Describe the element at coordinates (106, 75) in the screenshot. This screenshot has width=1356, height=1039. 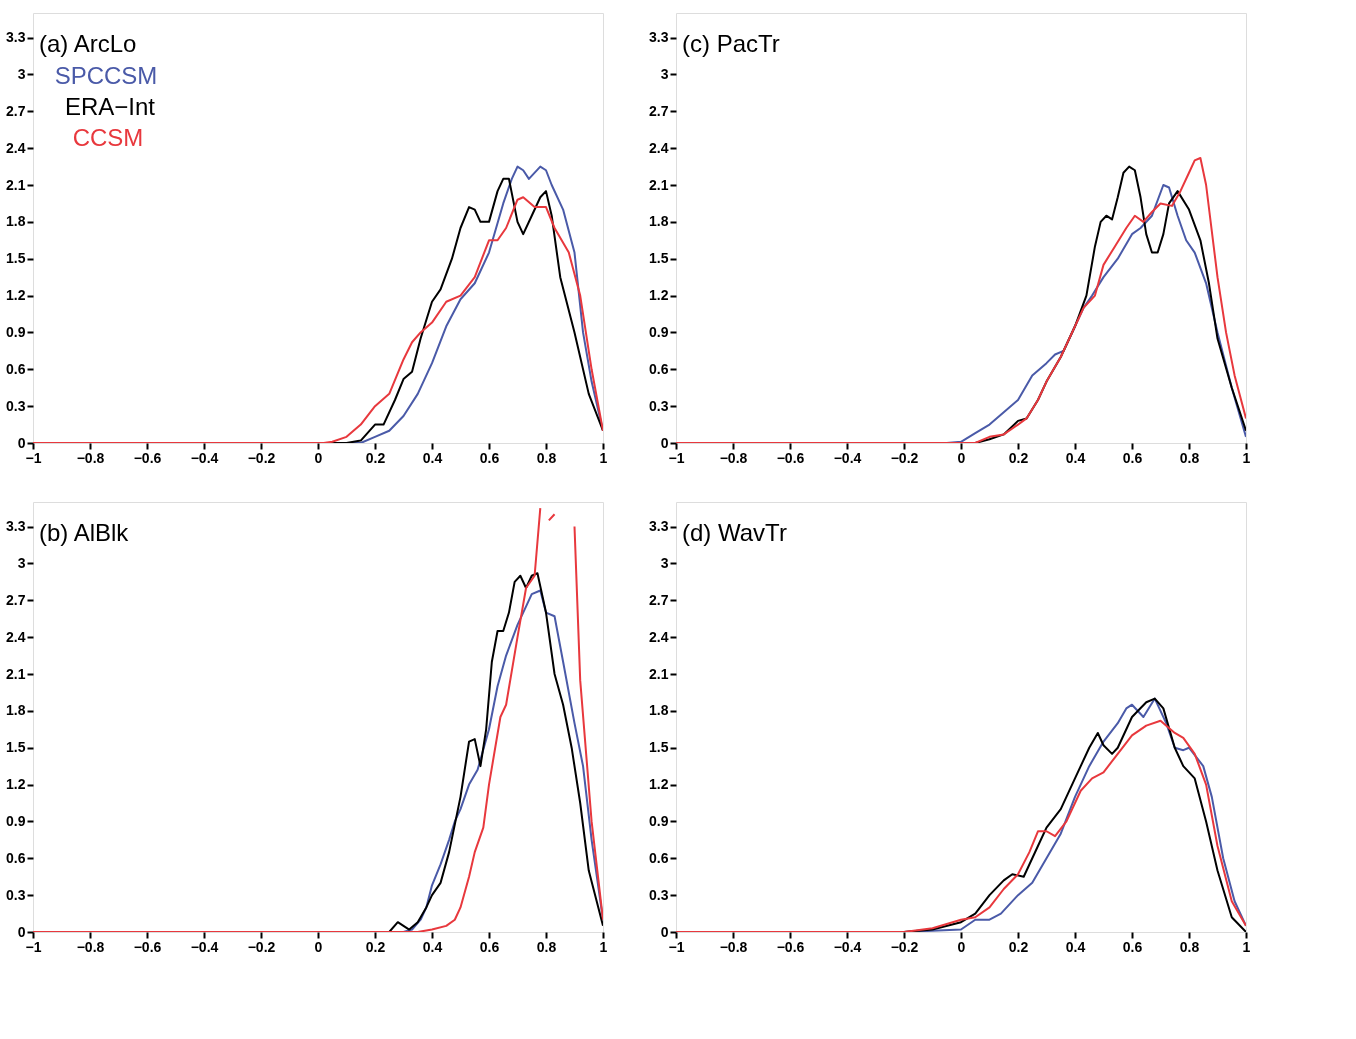
I see `text: SPCCSM` at that location.